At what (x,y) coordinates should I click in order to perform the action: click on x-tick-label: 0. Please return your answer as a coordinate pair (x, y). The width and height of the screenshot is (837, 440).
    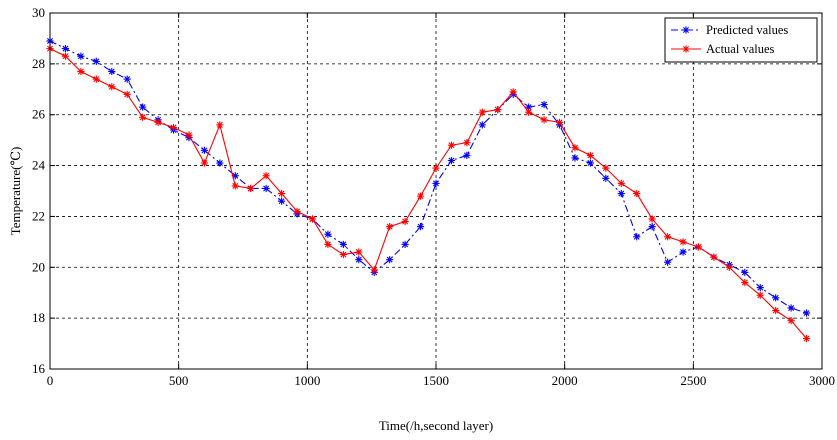
    Looking at the image, I should click on (50, 380).